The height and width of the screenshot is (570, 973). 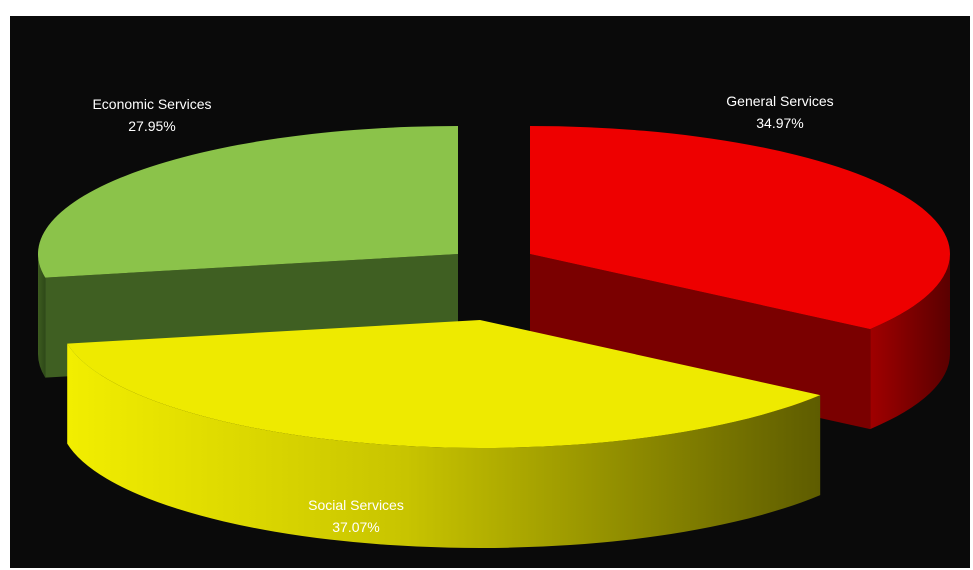 What do you see at coordinates (700, 342) in the screenshot?
I see `pie-slice-wall` at bounding box center [700, 342].